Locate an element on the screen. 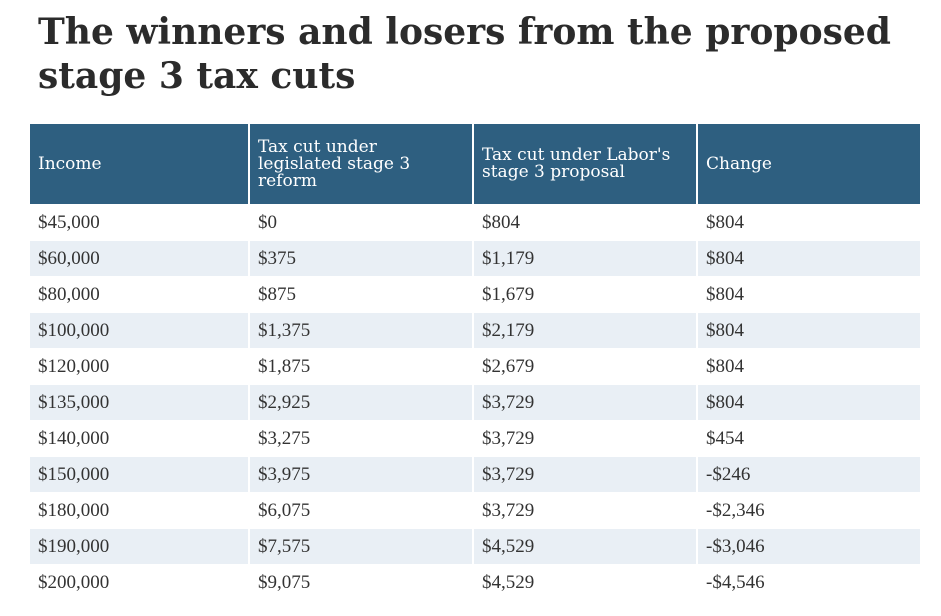 This screenshot has height=616, width=941. income-cell: $45,000 is located at coordinates (140, 222).